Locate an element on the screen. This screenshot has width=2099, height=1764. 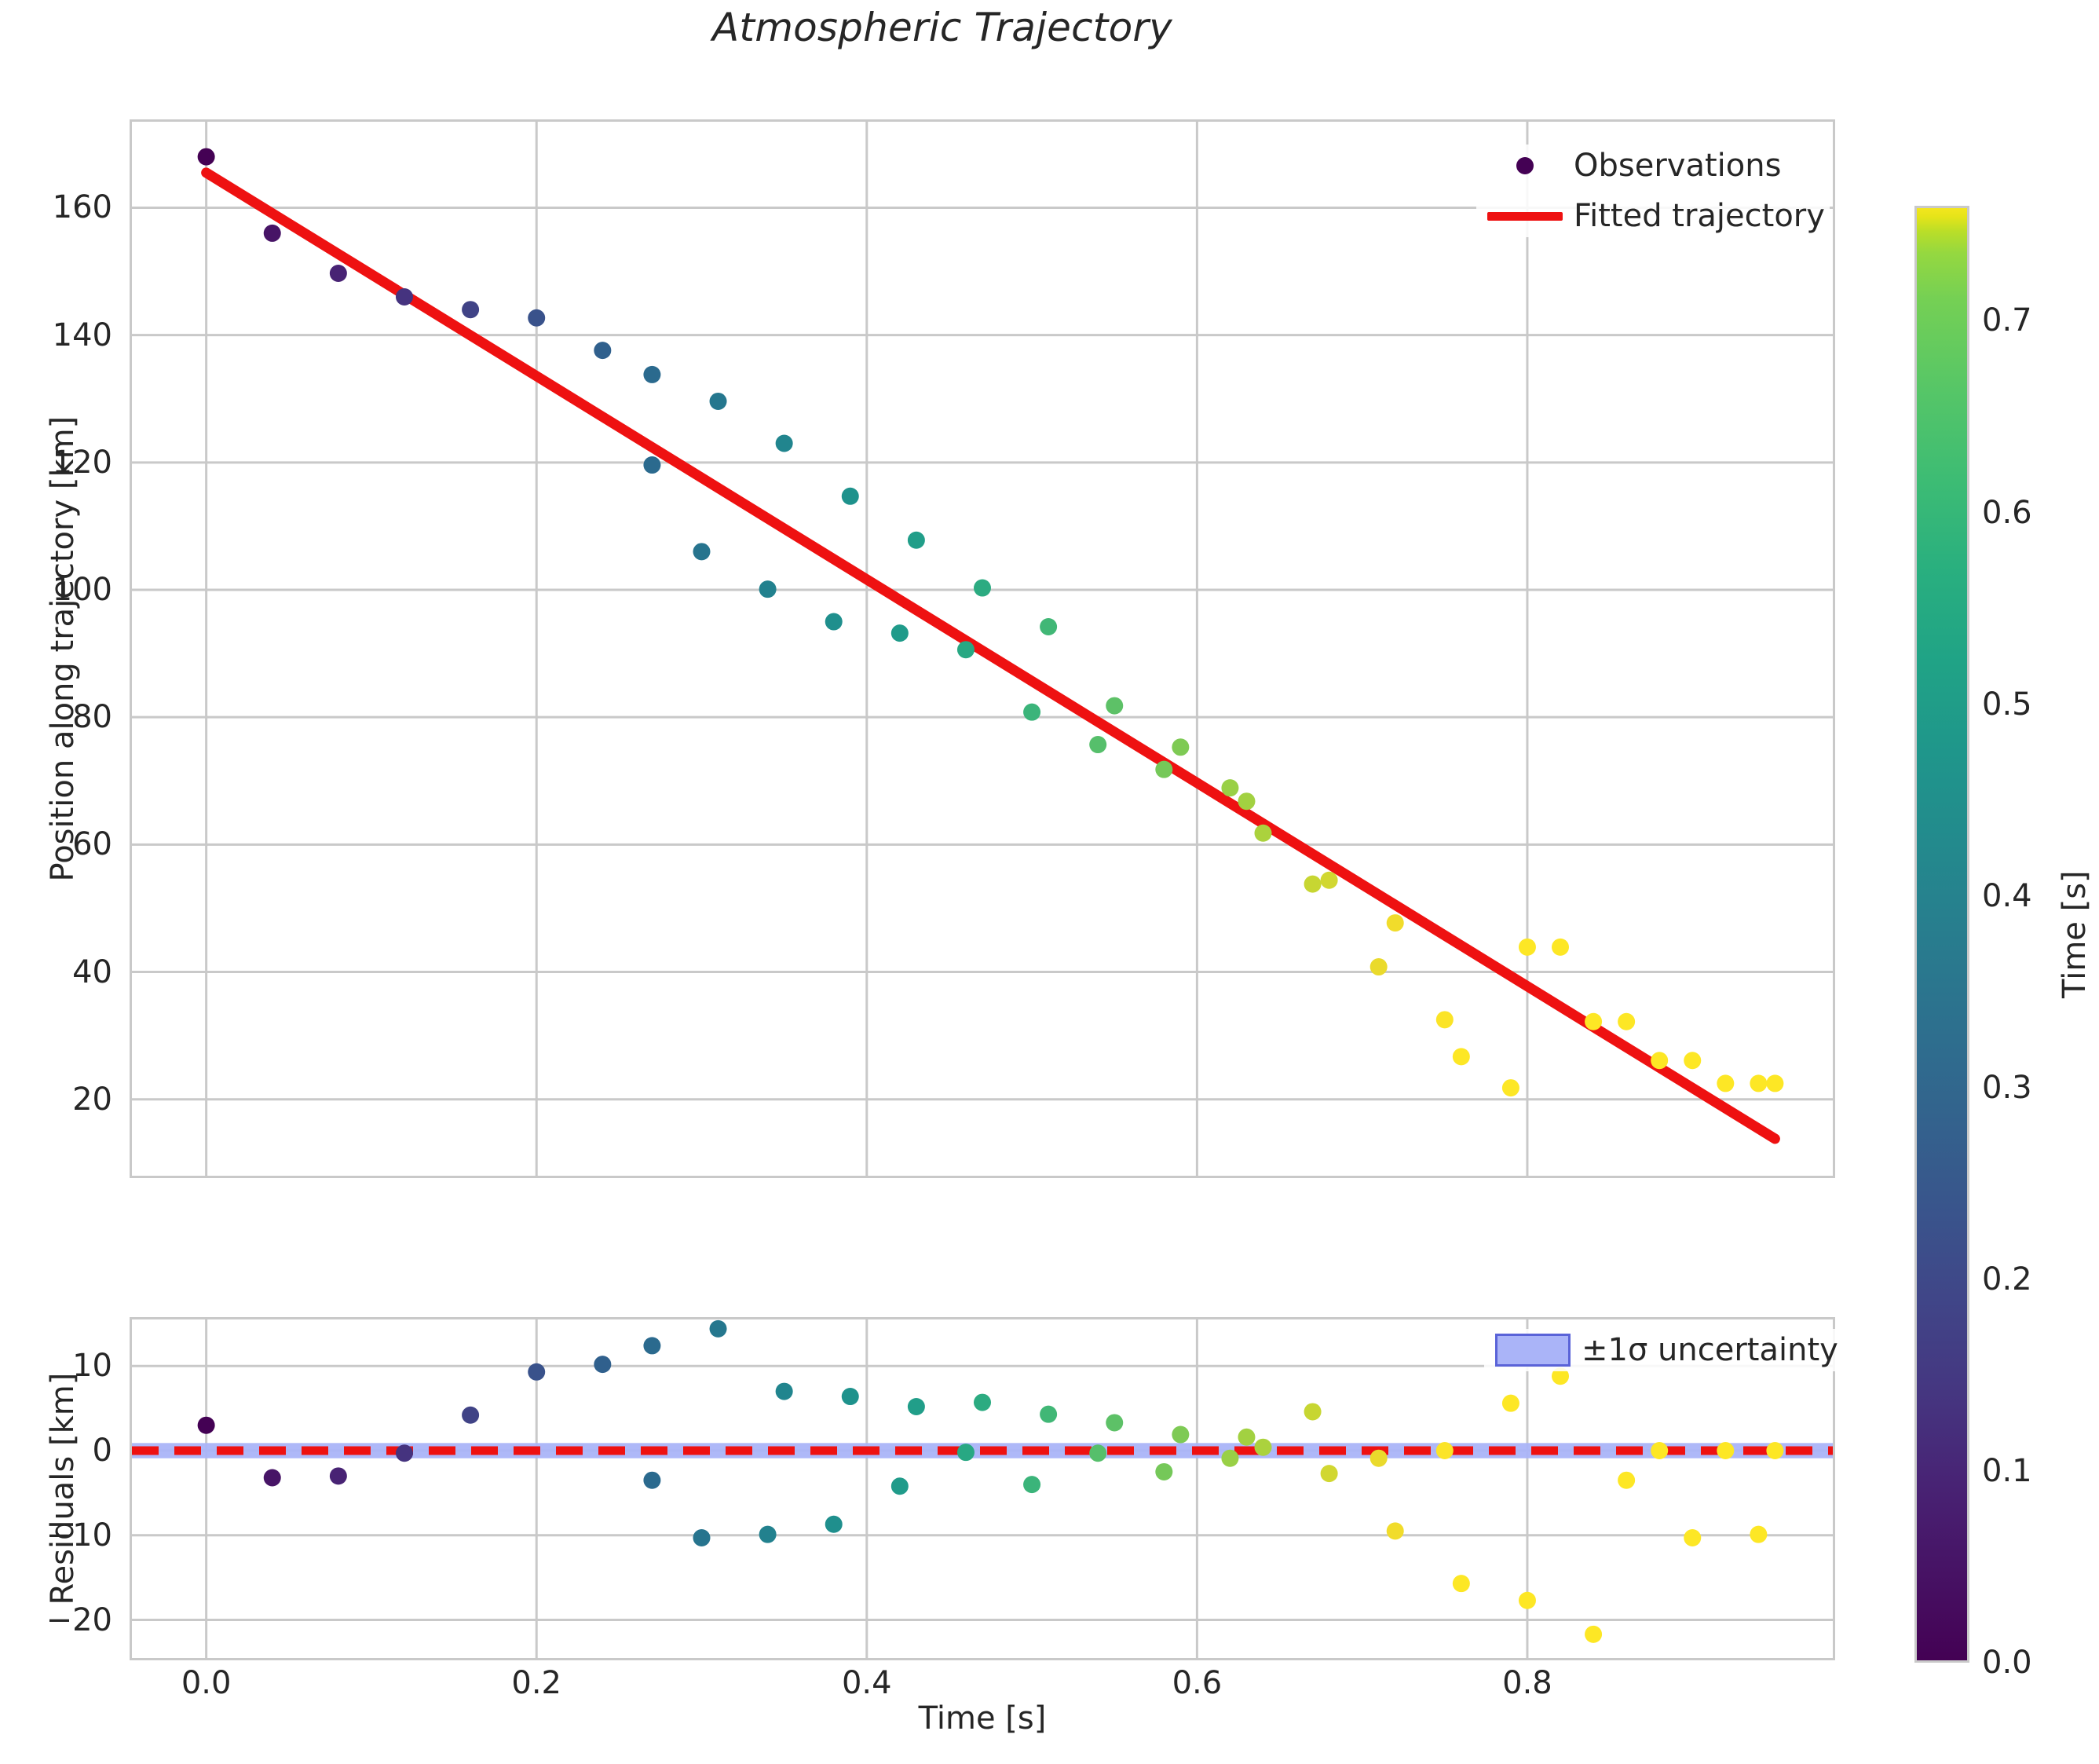
main-legend: Observations Fitted trajectory is located at coordinates (1653, 191).